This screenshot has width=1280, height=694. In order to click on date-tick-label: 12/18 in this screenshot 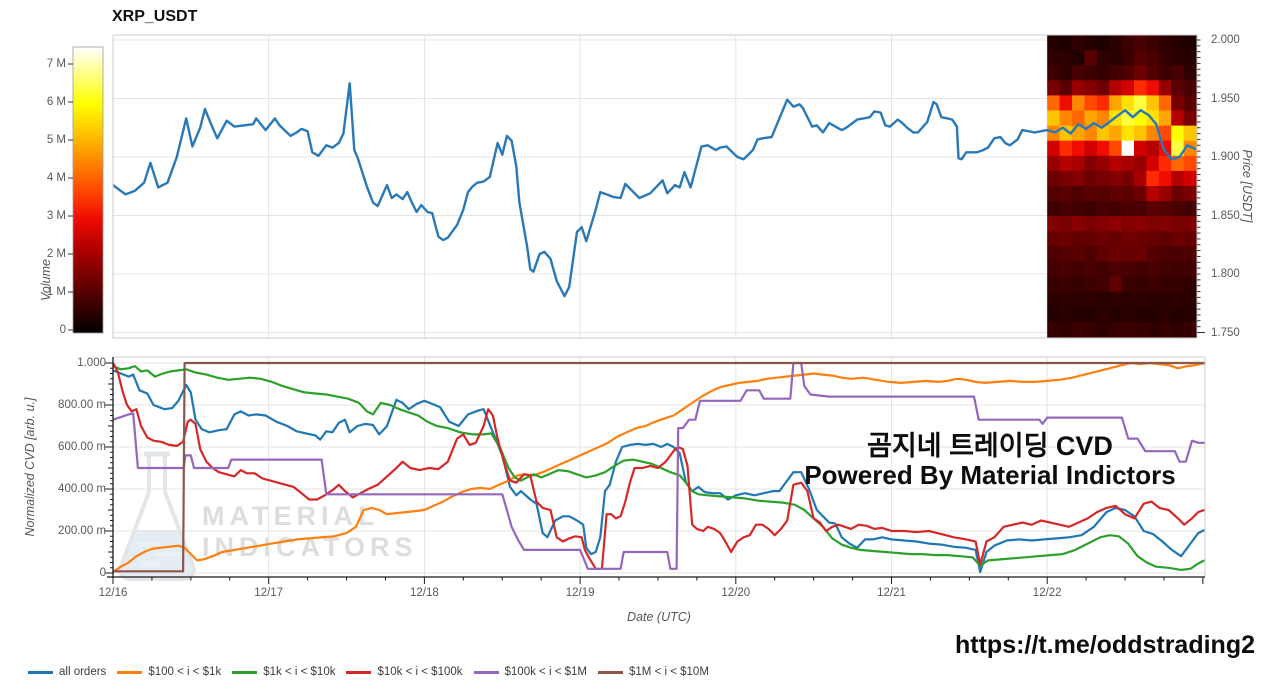, I will do `click(424, 593)`.